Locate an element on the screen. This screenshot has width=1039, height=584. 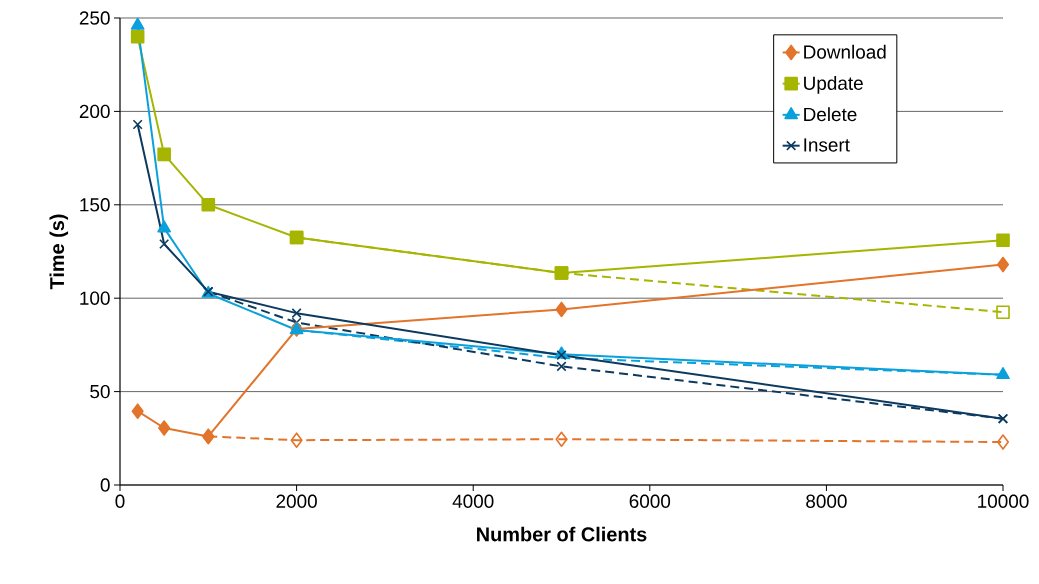
x-axis-title: Number of Clients is located at coordinates (562, 534).